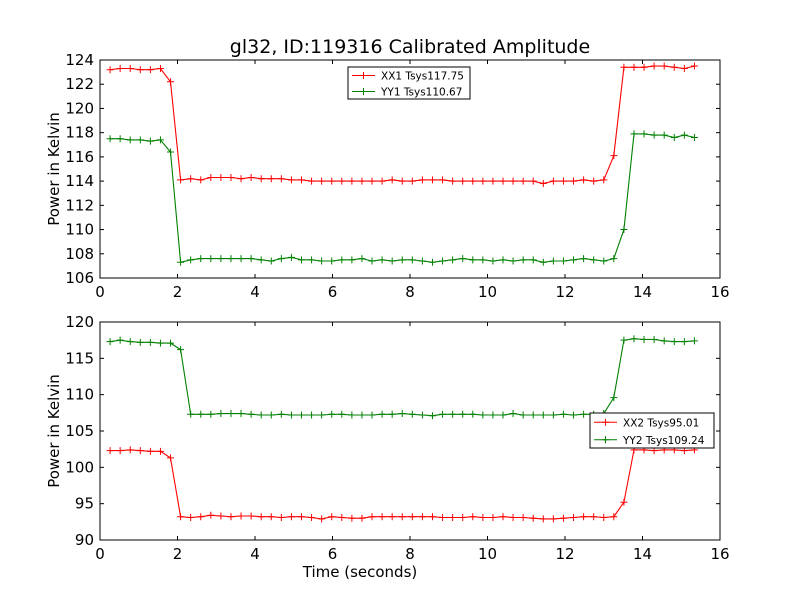 Image resolution: width=800 pixels, height=600 pixels. What do you see at coordinates (363, 91) in the screenshot?
I see `legend-swatch-marker` at bounding box center [363, 91].